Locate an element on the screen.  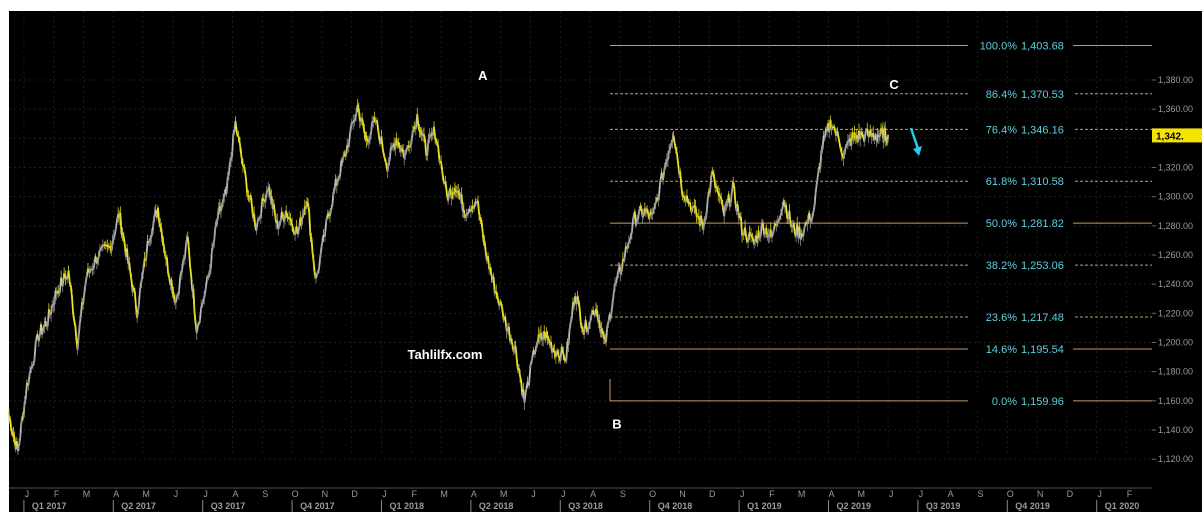
fib-percent-label: 76.4% is located at coordinates (1001, 130).